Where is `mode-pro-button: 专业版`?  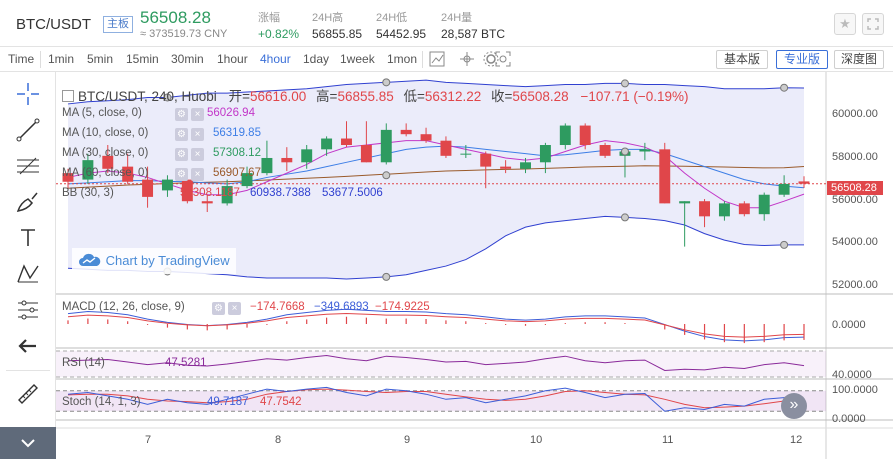
mode-pro-button: 专业版 is located at coordinates (802, 59).